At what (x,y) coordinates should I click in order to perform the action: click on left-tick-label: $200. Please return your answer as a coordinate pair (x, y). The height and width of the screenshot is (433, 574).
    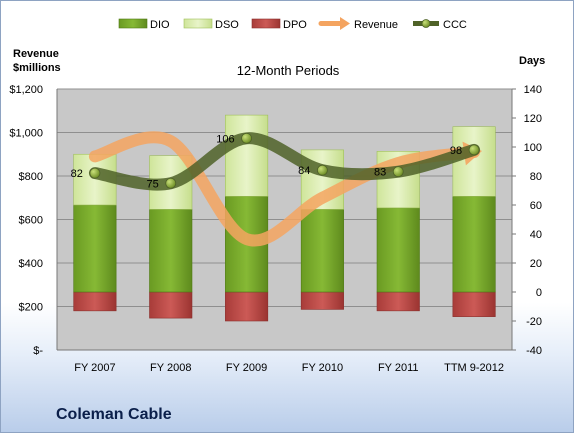
    Looking at the image, I should click on (31, 308).